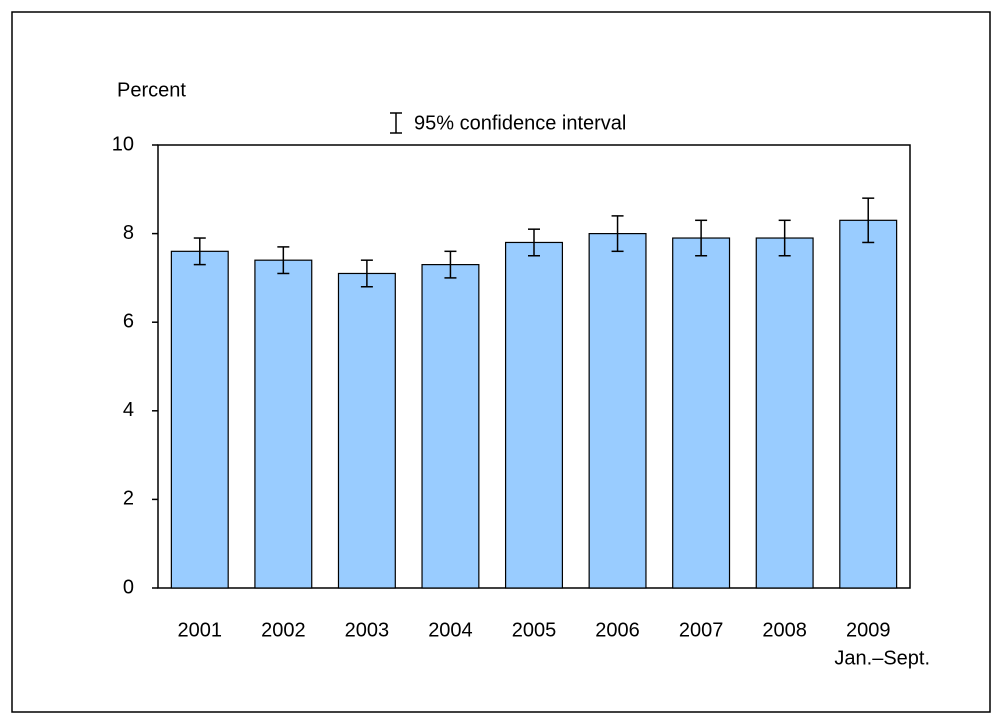 The width and height of the screenshot is (1003, 724). What do you see at coordinates (868, 630) in the screenshot?
I see `x-tick-label: 2009` at bounding box center [868, 630].